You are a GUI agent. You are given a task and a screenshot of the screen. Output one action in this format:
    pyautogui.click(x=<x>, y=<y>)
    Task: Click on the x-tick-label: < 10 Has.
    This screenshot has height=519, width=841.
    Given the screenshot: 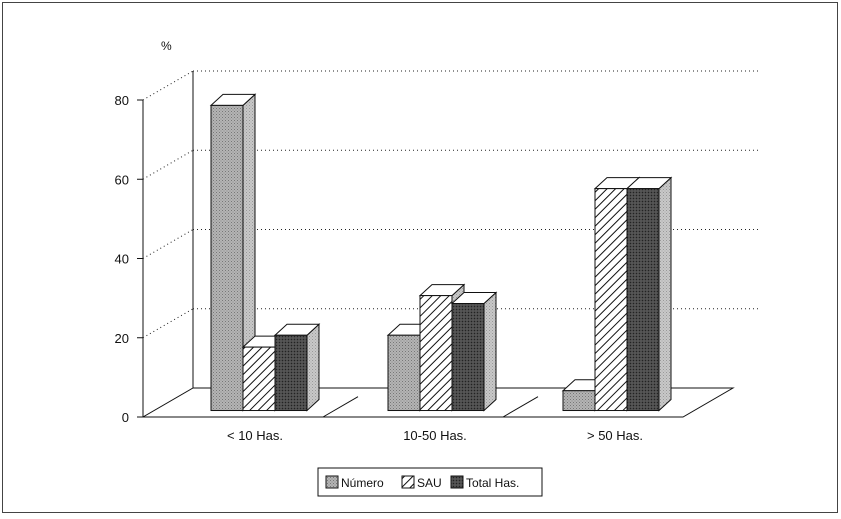 What is the action you would take?
    pyautogui.click(x=255, y=435)
    